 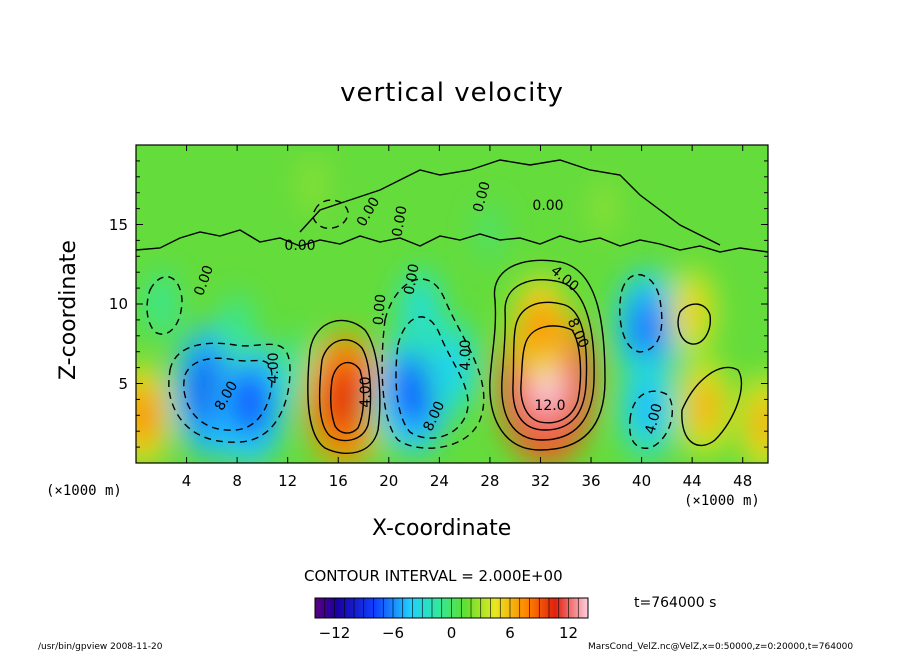 What do you see at coordinates (439, 481) in the screenshot?
I see `x-tick-label: 24` at bounding box center [439, 481].